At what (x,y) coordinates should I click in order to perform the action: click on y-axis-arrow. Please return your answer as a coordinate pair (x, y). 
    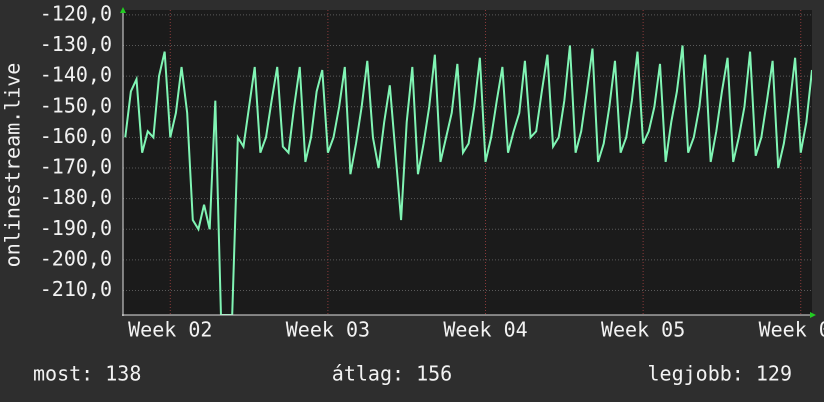
    Looking at the image, I should click on (123, 10).